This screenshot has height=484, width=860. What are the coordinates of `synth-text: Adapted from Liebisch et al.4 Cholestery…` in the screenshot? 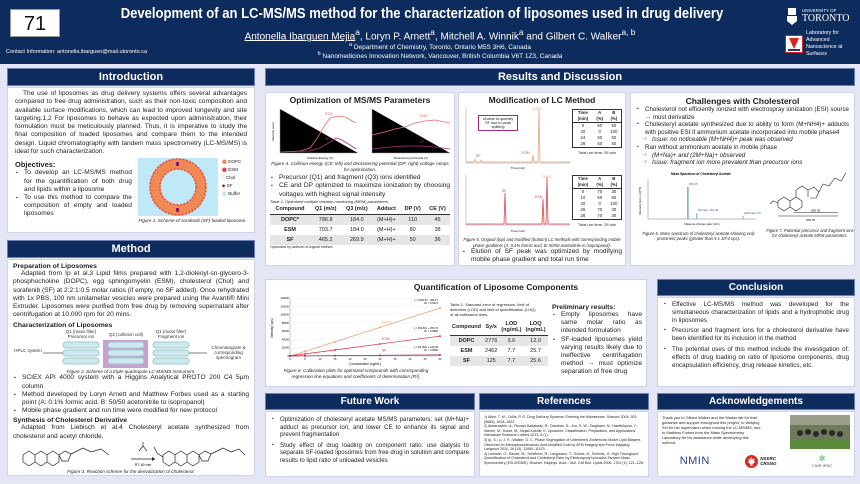 It's located at (131, 432).